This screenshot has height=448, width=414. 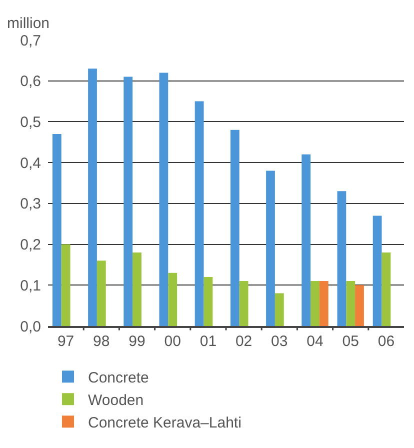 I want to click on y-tick-label: 0,6, so click(x=30, y=81).